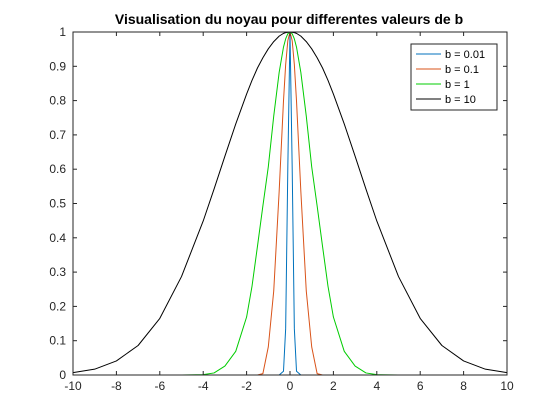 The width and height of the screenshot is (560, 420). What do you see at coordinates (57, 341) in the screenshot?
I see `y-tick-label: 0.1` at bounding box center [57, 341].